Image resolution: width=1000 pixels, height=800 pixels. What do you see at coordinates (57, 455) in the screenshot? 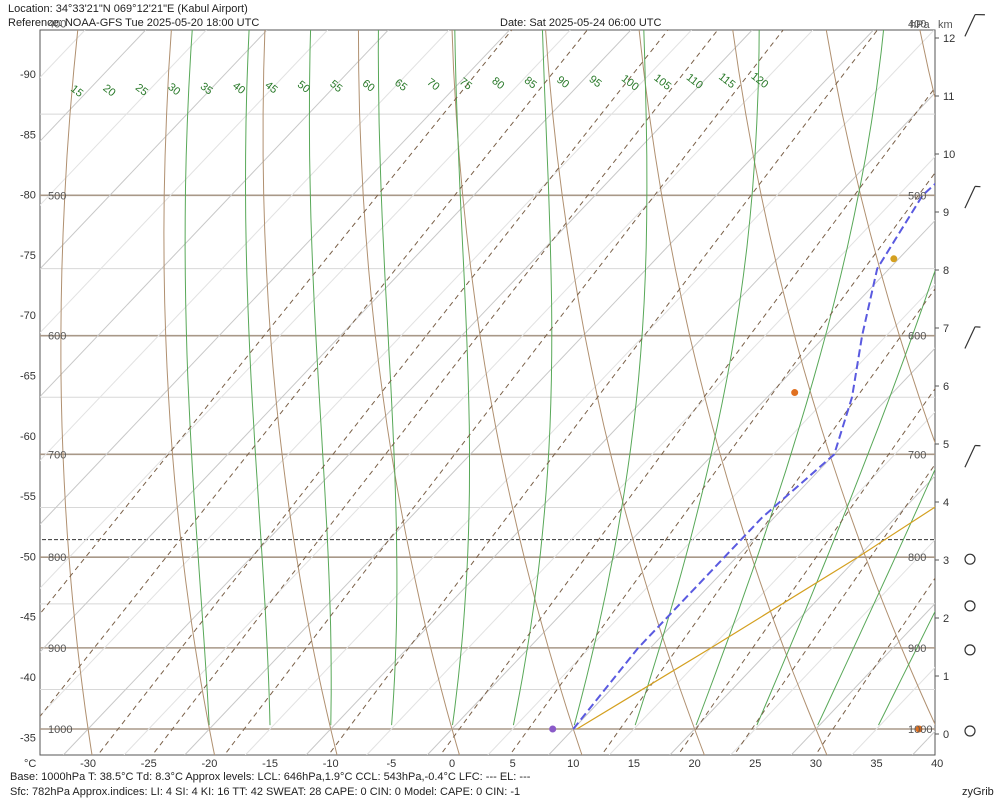
I see `pressure-label-left: 700` at bounding box center [57, 455].